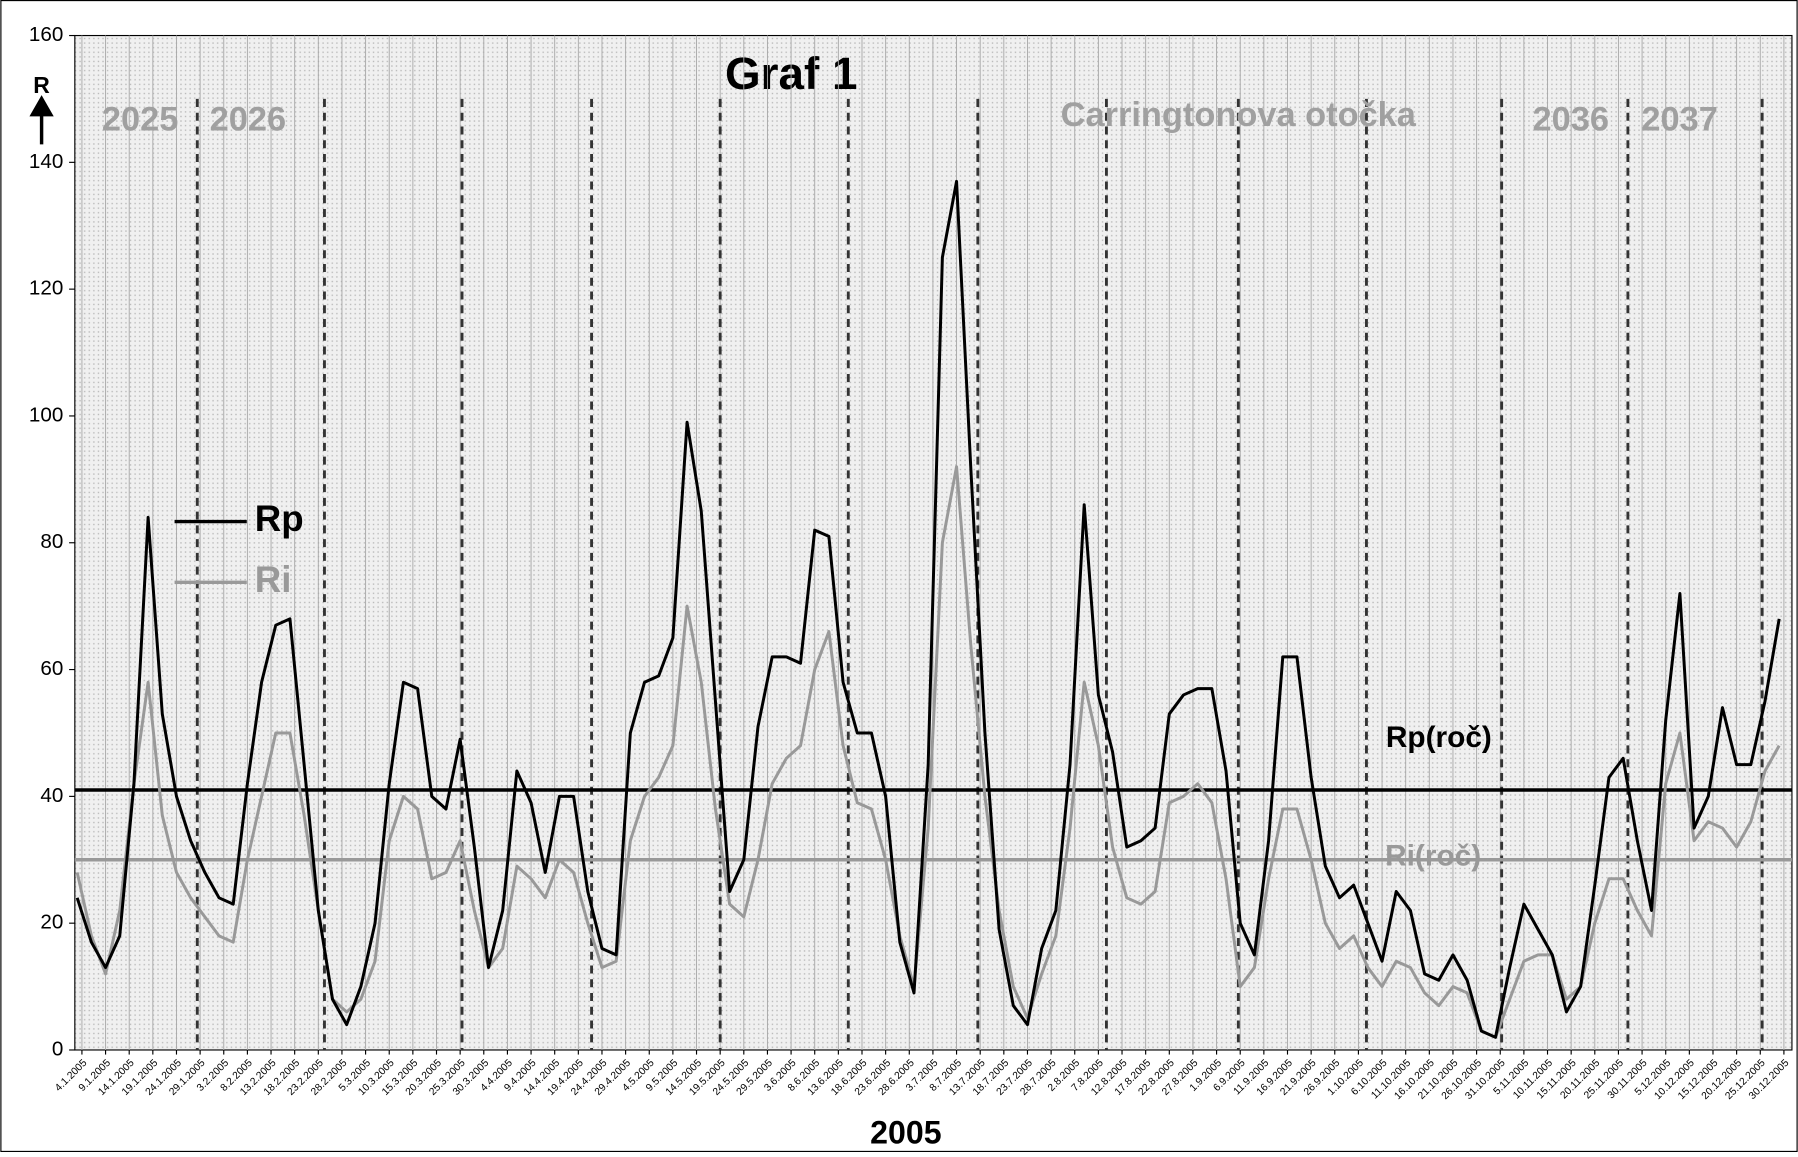  What do you see at coordinates (1239, 115) in the screenshot?
I see `rotation-label: Carringtonova otočka` at bounding box center [1239, 115].